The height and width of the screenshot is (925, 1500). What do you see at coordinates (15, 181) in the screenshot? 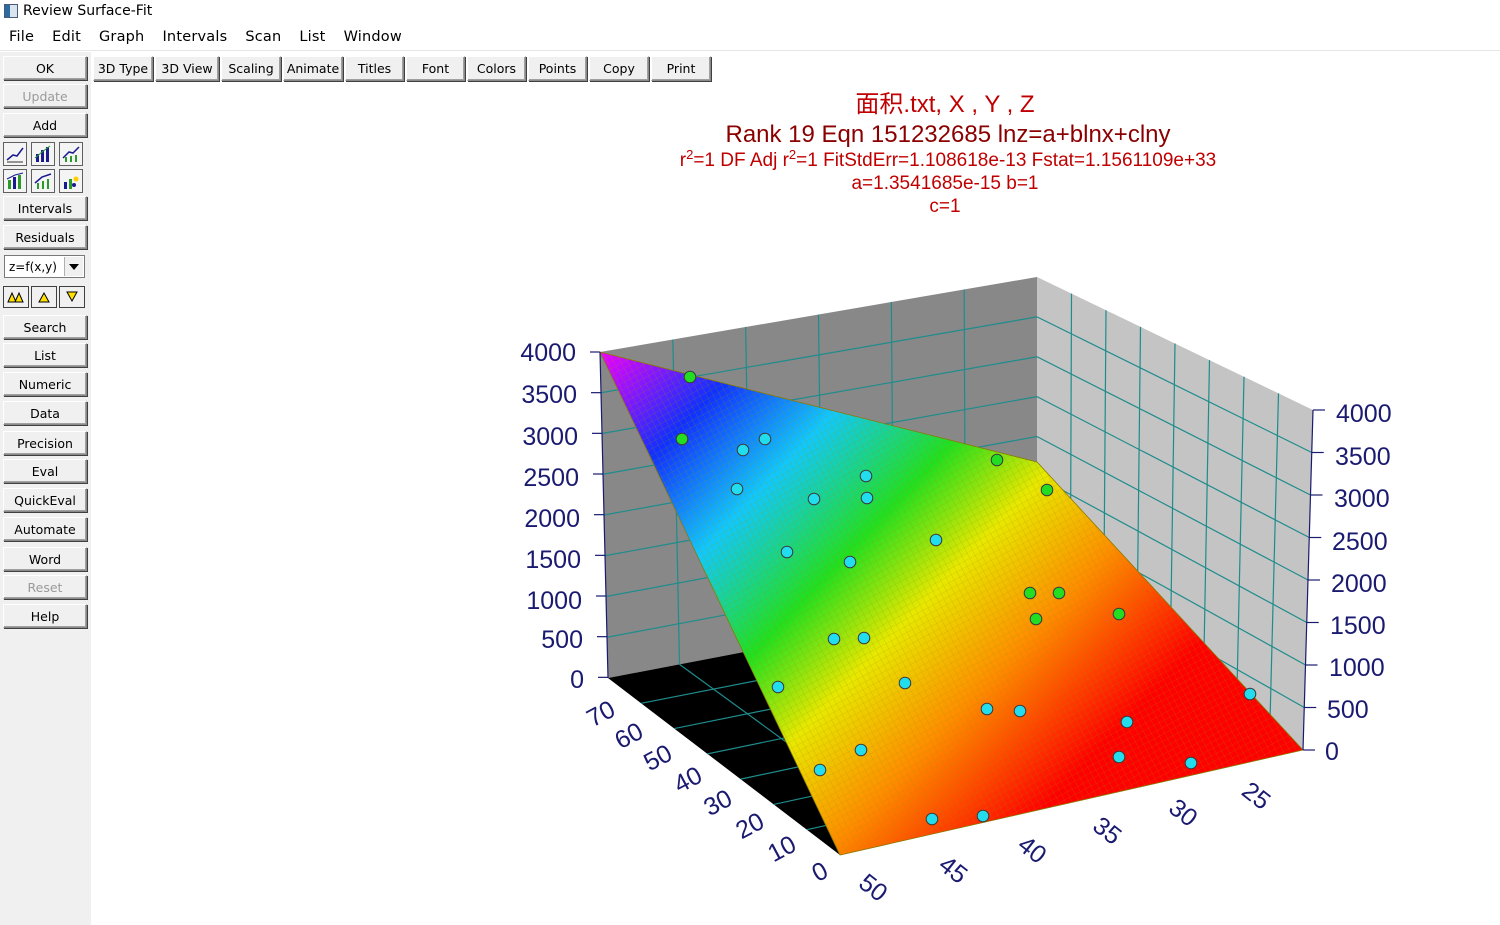
I see `bar-line-graph-icon` at bounding box center [15, 181].